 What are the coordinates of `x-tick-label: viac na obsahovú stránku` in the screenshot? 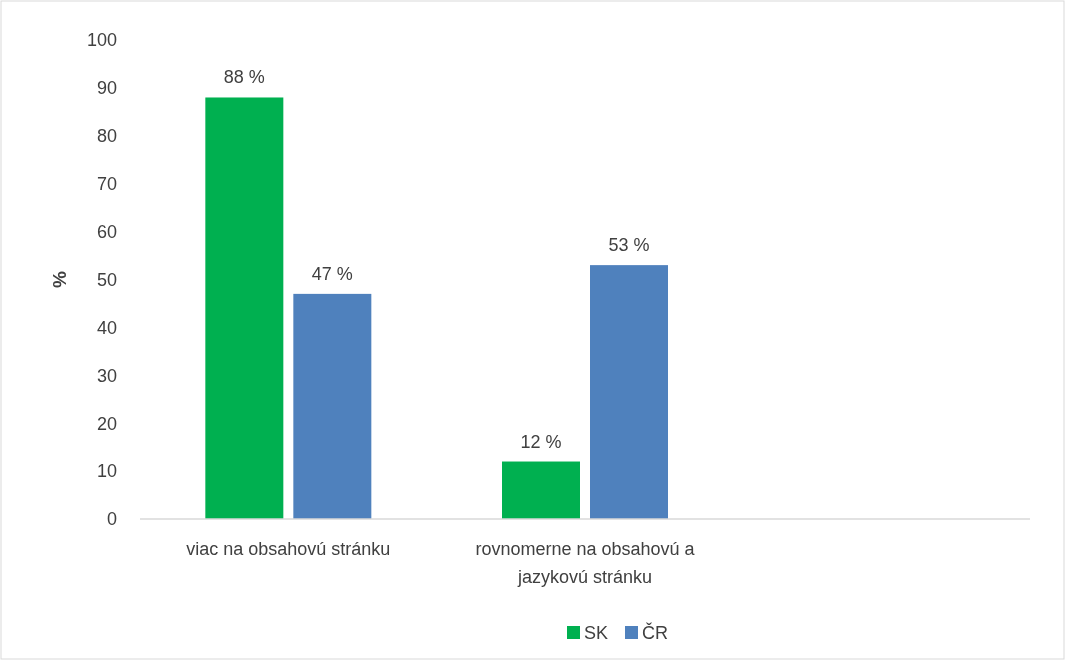 It's located at (288, 549).